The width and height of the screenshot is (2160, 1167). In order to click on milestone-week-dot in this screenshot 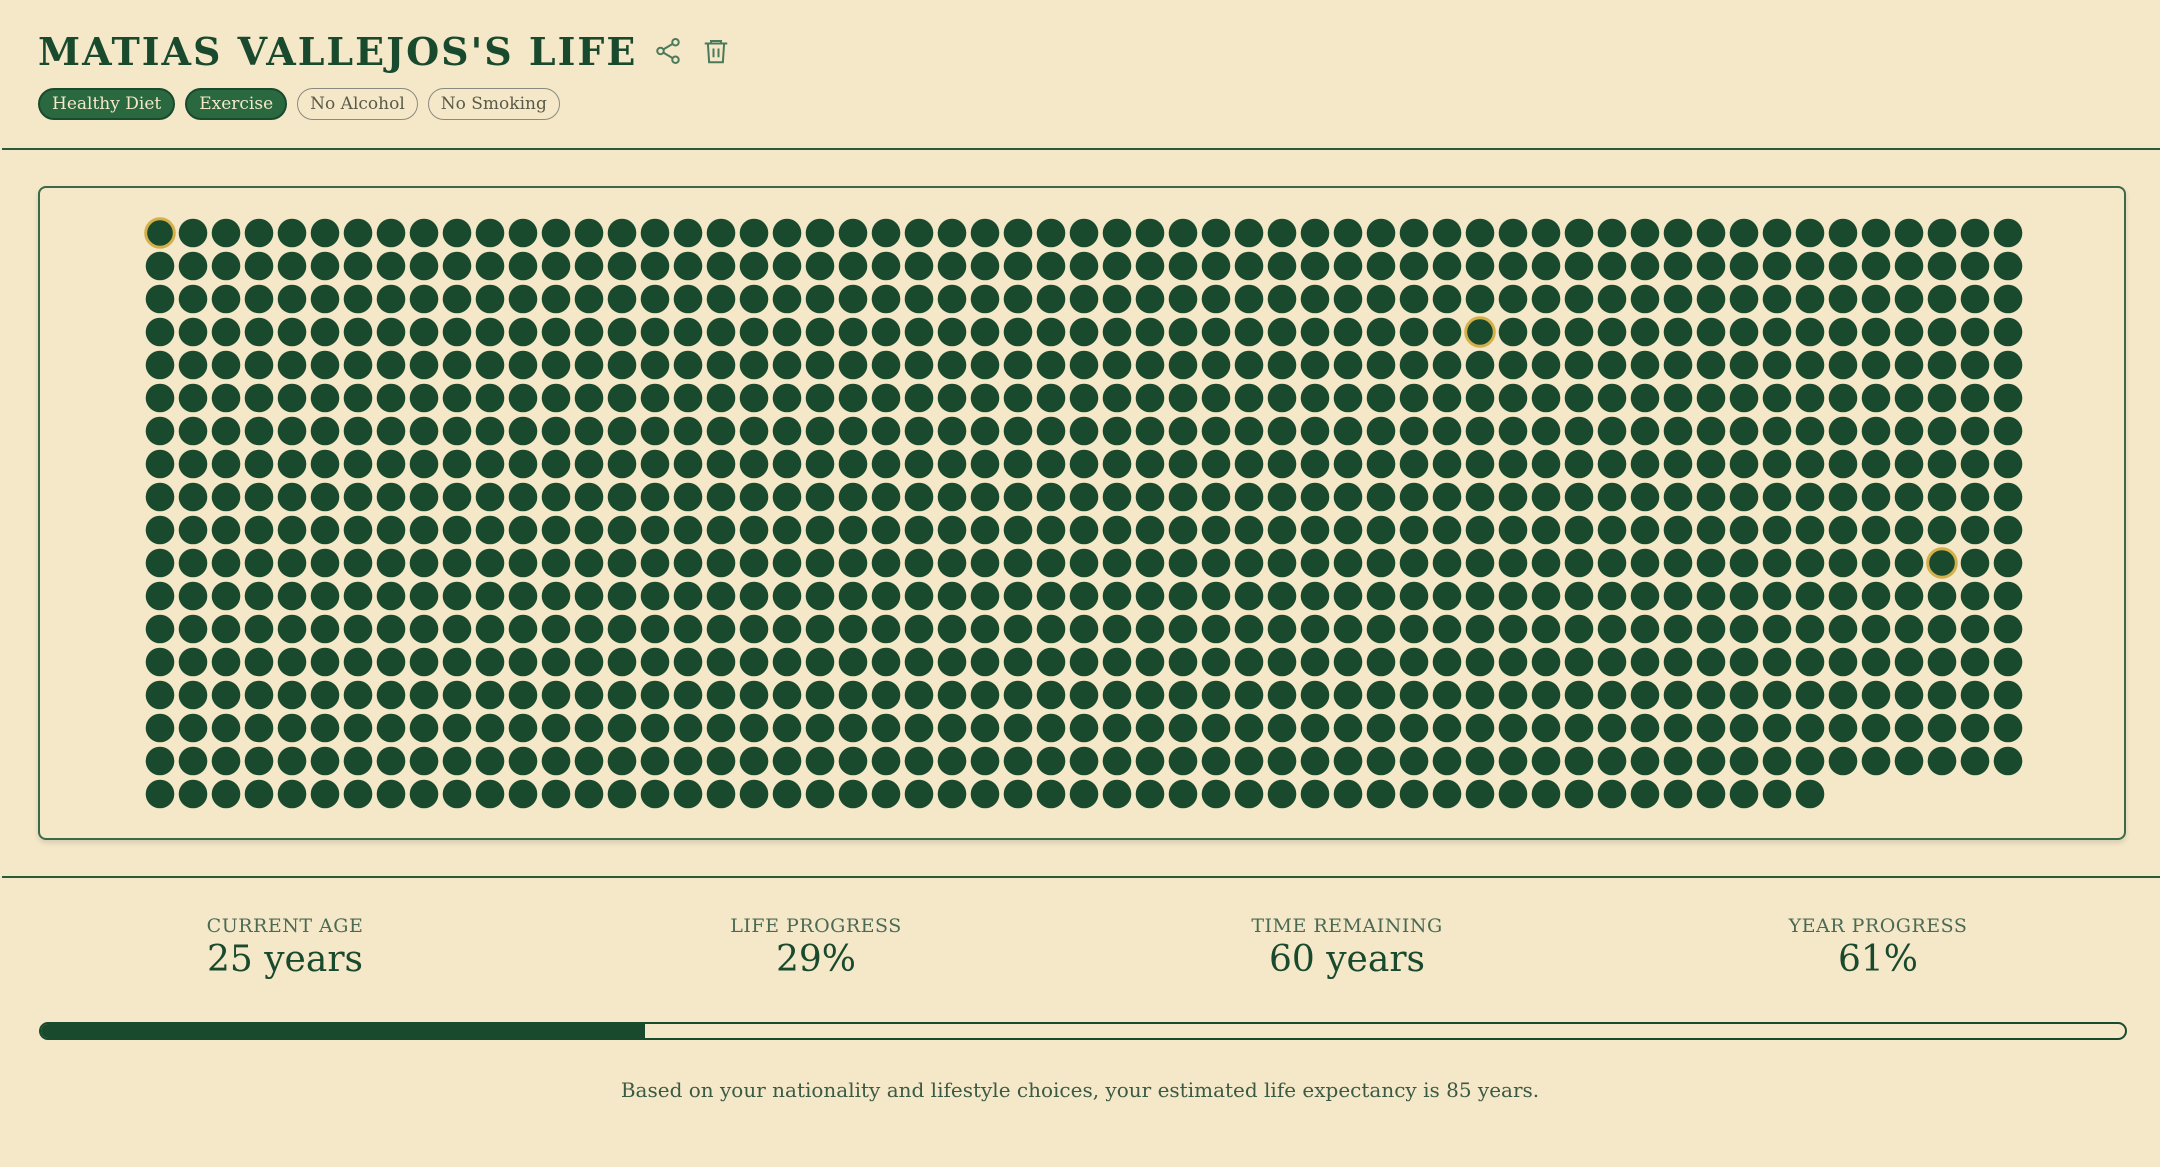, I will do `click(160, 233)`.